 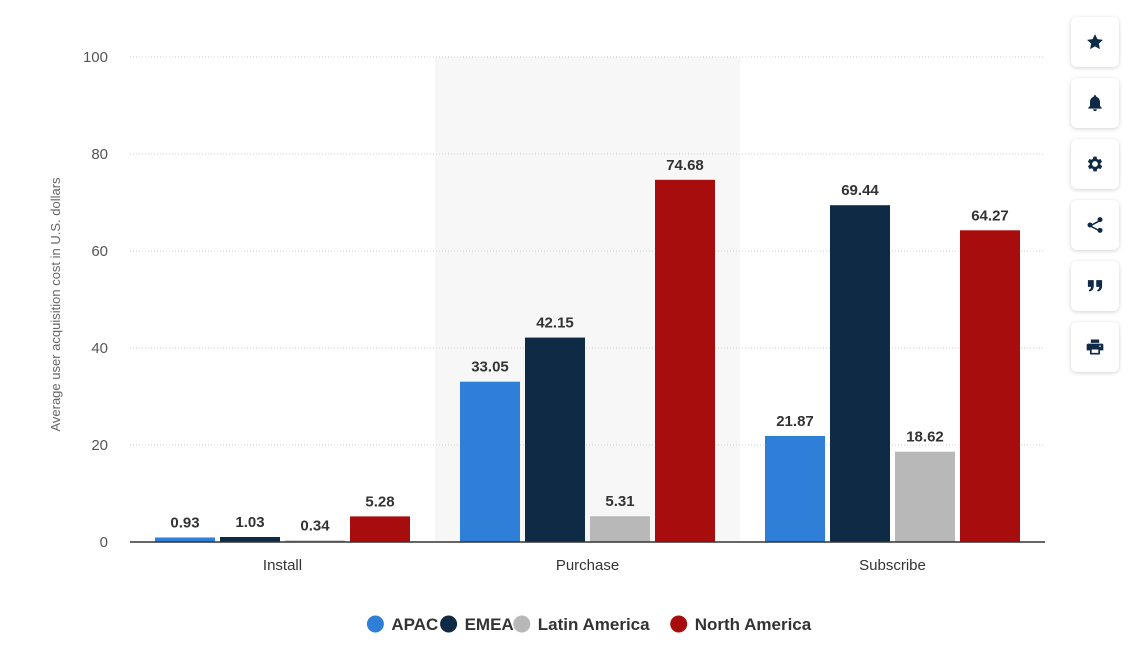 What do you see at coordinates (282, 565) in the screenshot?
I see `x-tick-label: Install` at bounding box center [282, 565].